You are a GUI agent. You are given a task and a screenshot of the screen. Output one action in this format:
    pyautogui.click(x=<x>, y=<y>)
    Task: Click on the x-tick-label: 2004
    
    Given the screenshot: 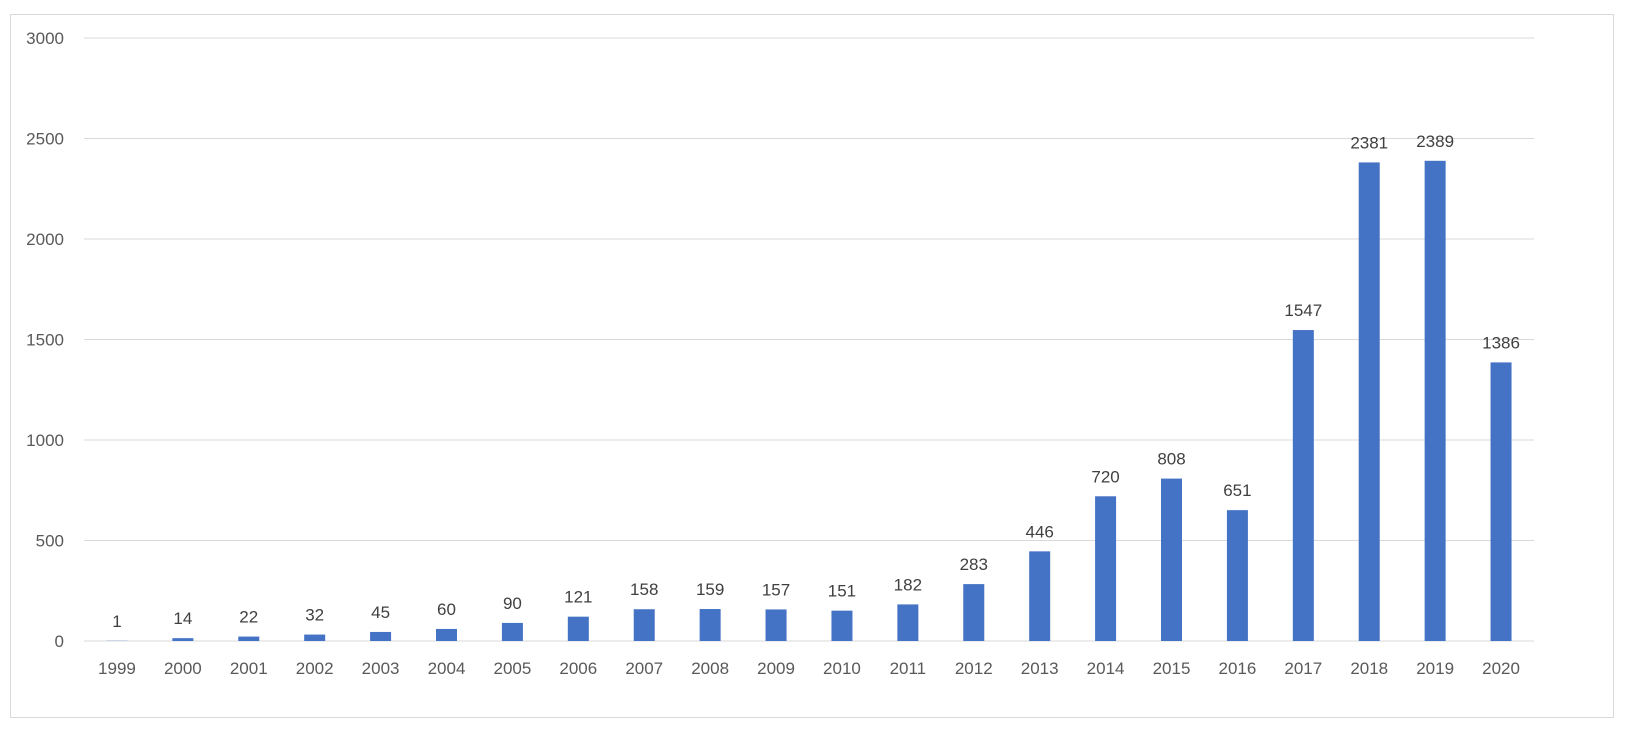 What is the action you would take?
    pyautogui.click(x=447, y=668)
    